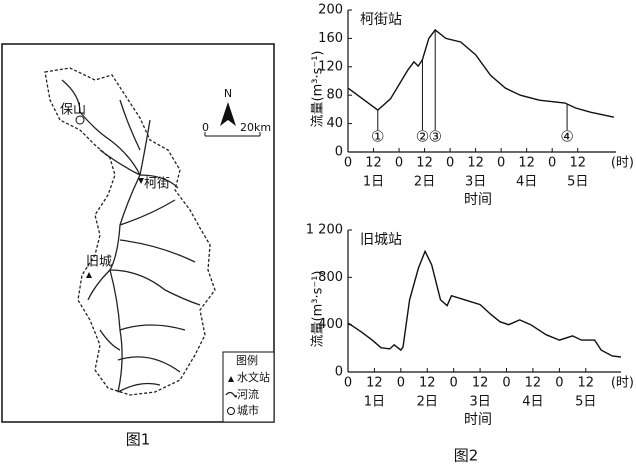 Image resolution: width=636 pixels, height=470 pixels. Describe the element at coordinates (255, 127) in the screenshot. I see `scale-label: 20km` at that location.